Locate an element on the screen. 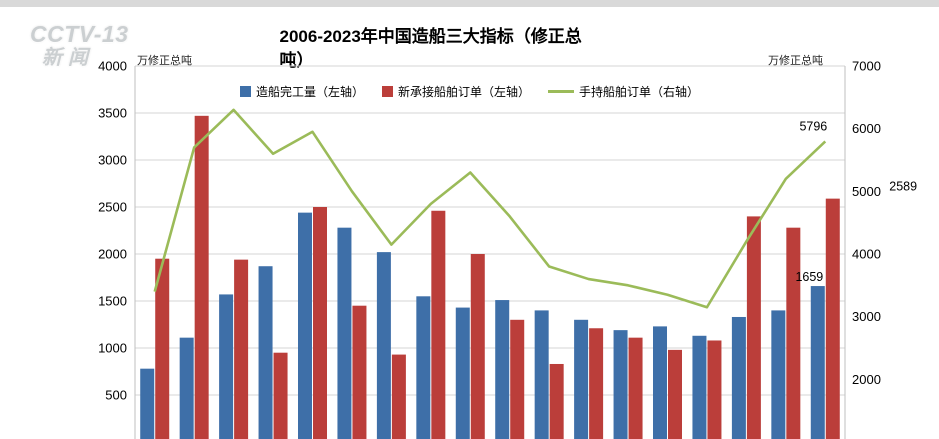 This screenshot has height=439, width=939. channel-logo-text: CCTV-13 is located at coordinates (79, 34).